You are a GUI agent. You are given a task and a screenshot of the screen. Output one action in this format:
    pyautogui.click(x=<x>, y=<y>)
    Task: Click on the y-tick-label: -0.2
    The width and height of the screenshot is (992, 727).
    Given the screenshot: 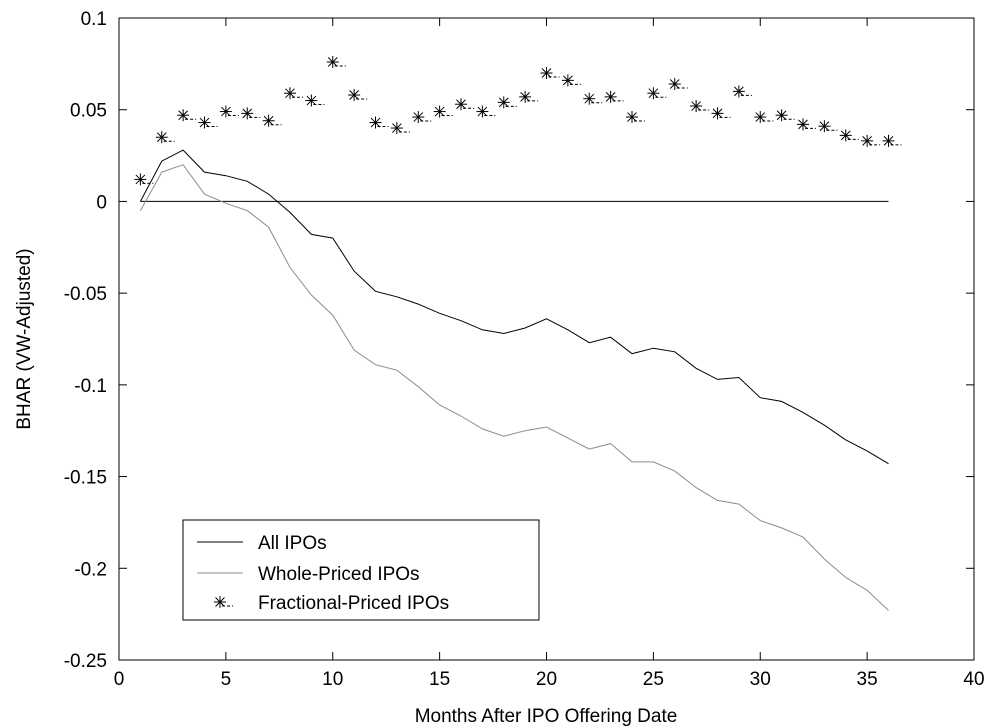 What is the action you would take?
    pyautogui.click(x=90, y=569)
    